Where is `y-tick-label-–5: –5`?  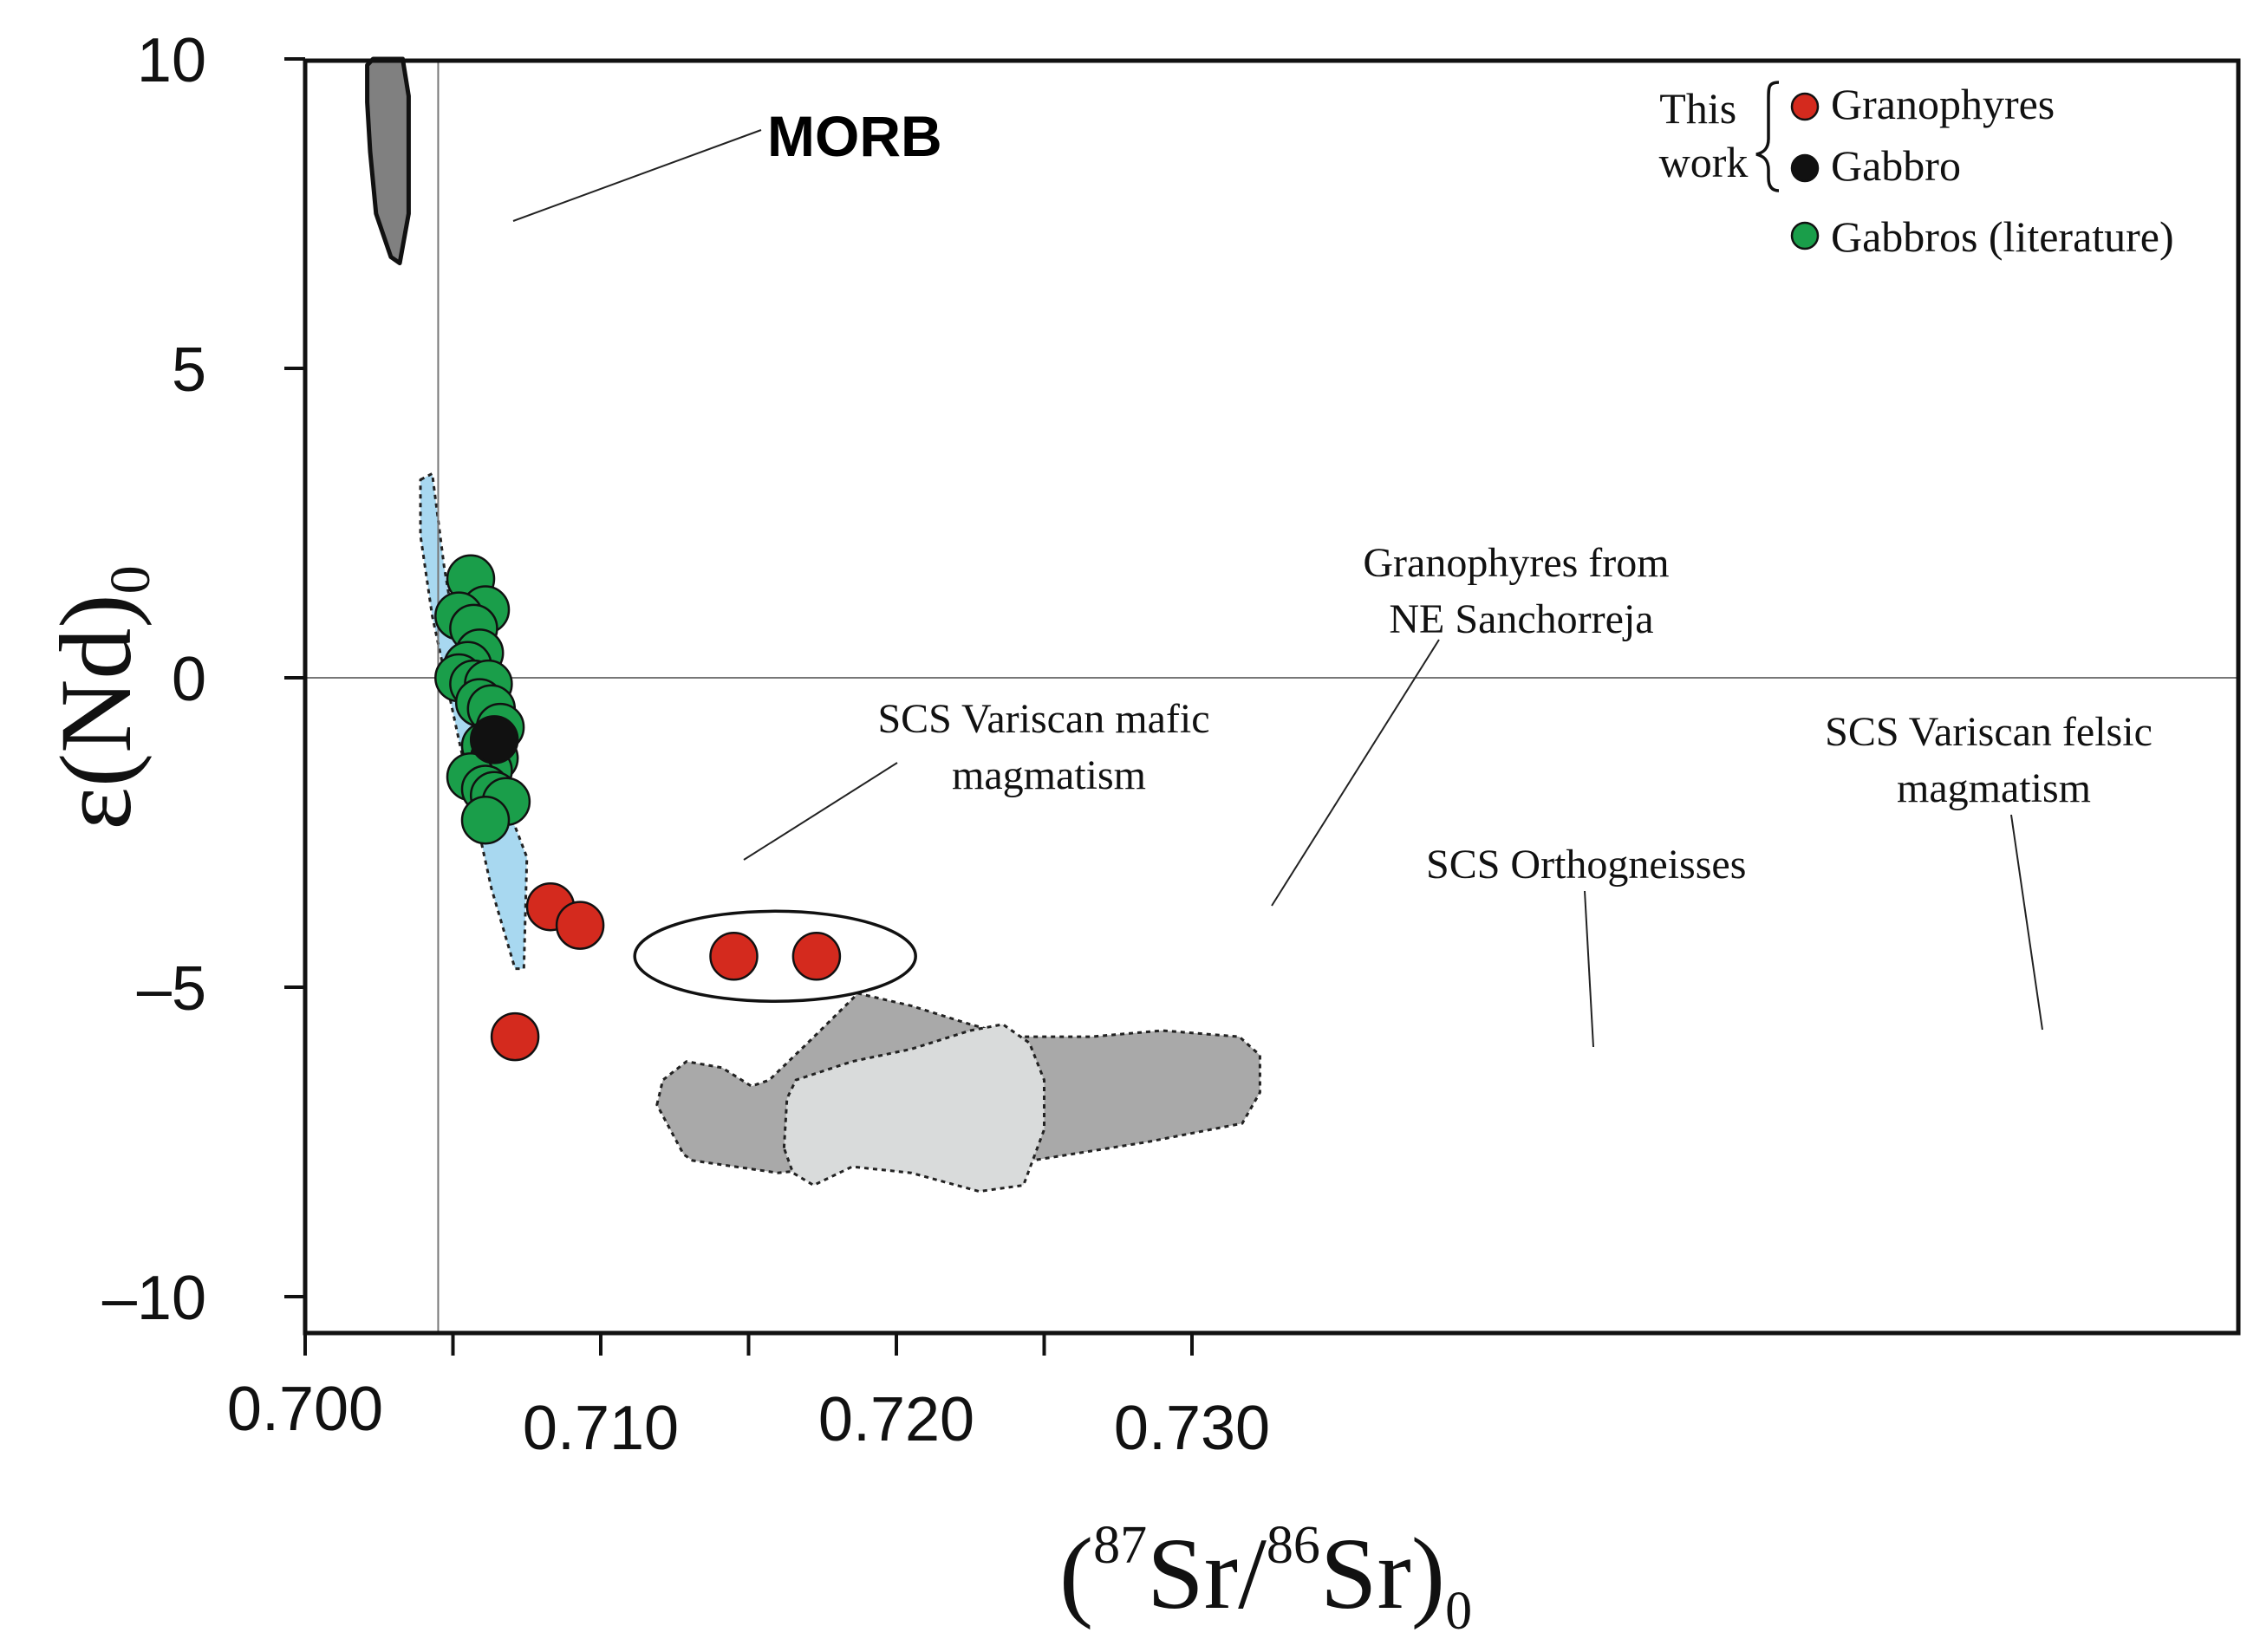
y-tick-label-–5: –5 is located at coordinates (172, 989).